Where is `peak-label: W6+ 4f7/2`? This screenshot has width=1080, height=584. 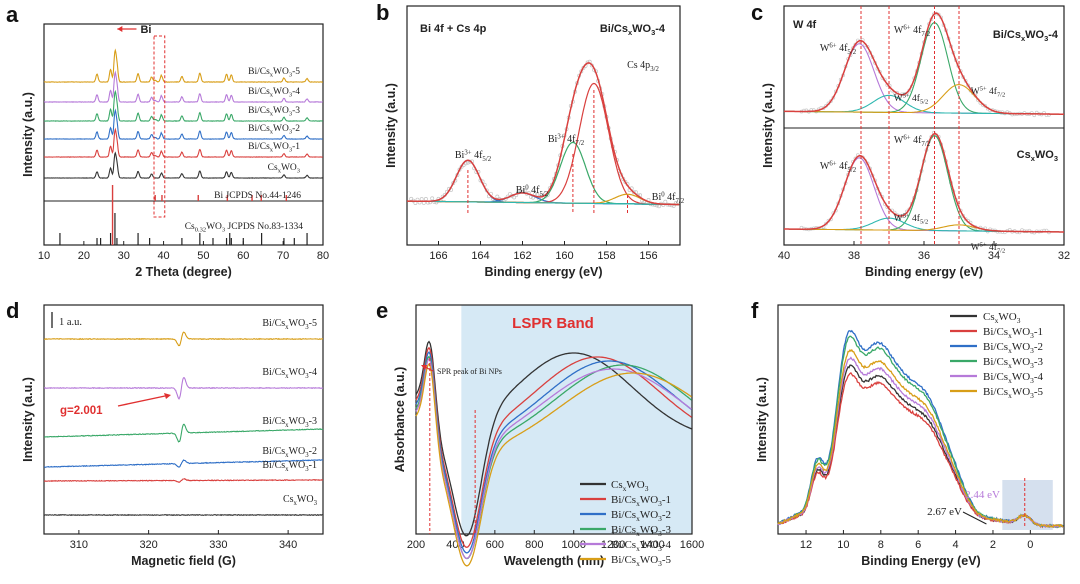
peak-label: W6+ 4f7/2 is located at coordinates (912, 141).